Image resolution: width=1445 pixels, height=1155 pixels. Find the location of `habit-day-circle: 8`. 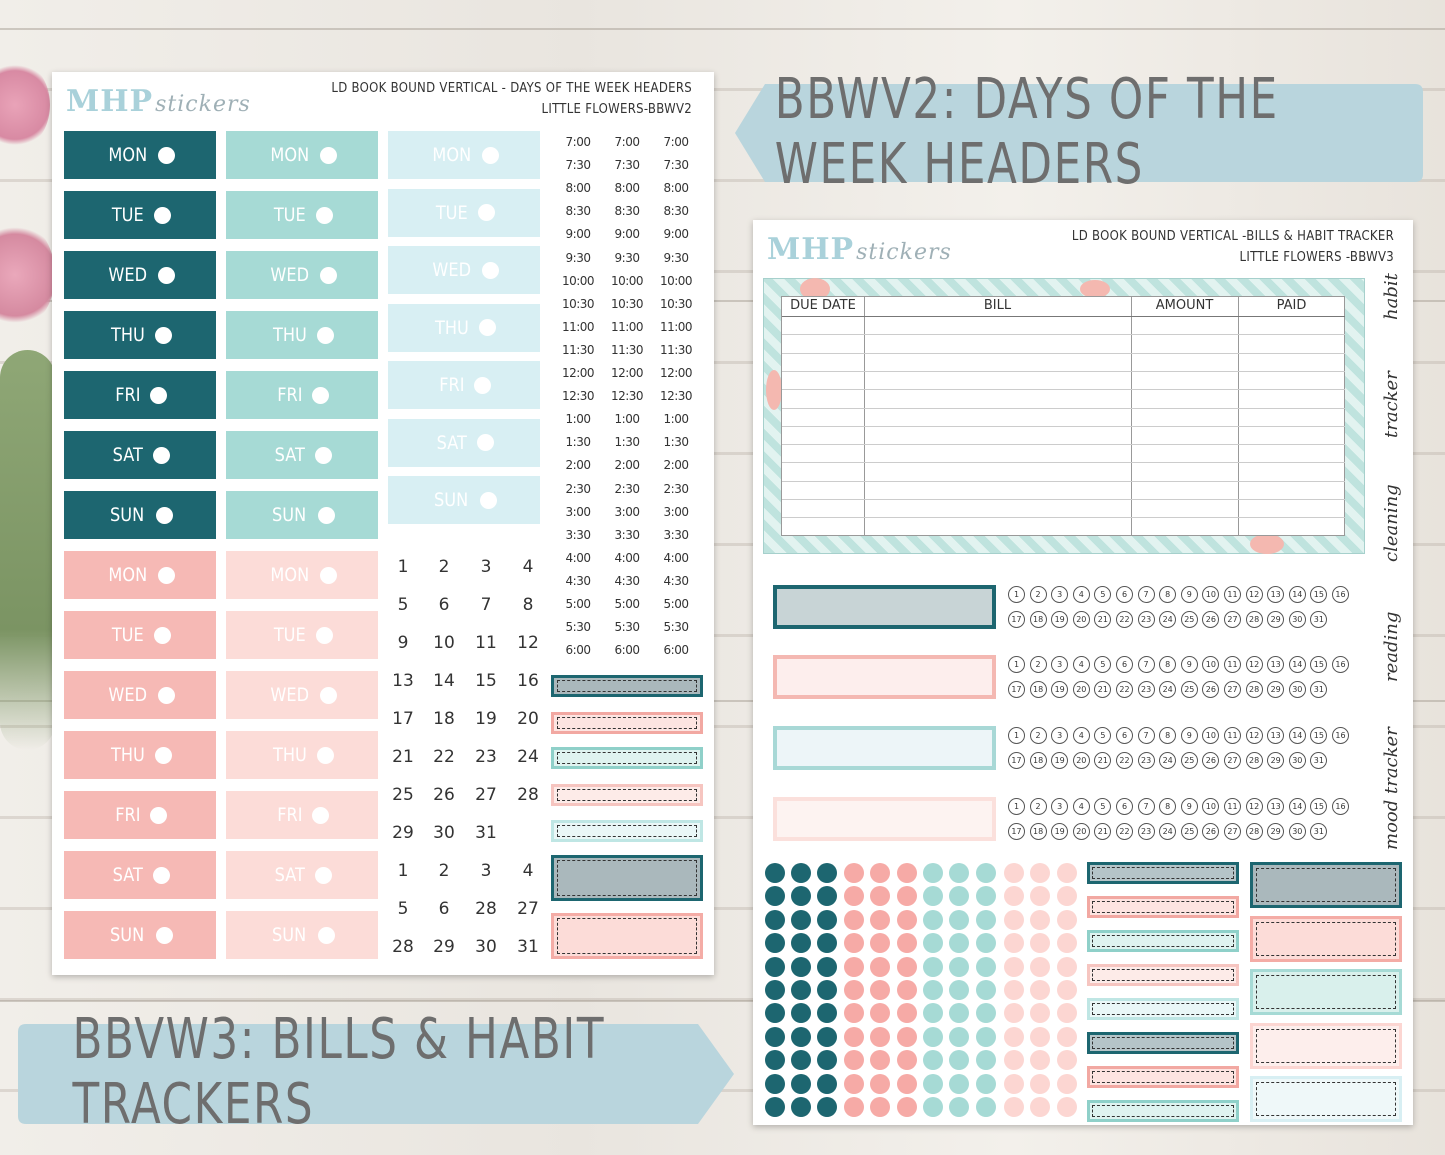

habit-day-circle: 8 is located at coordinates (1168, 735).